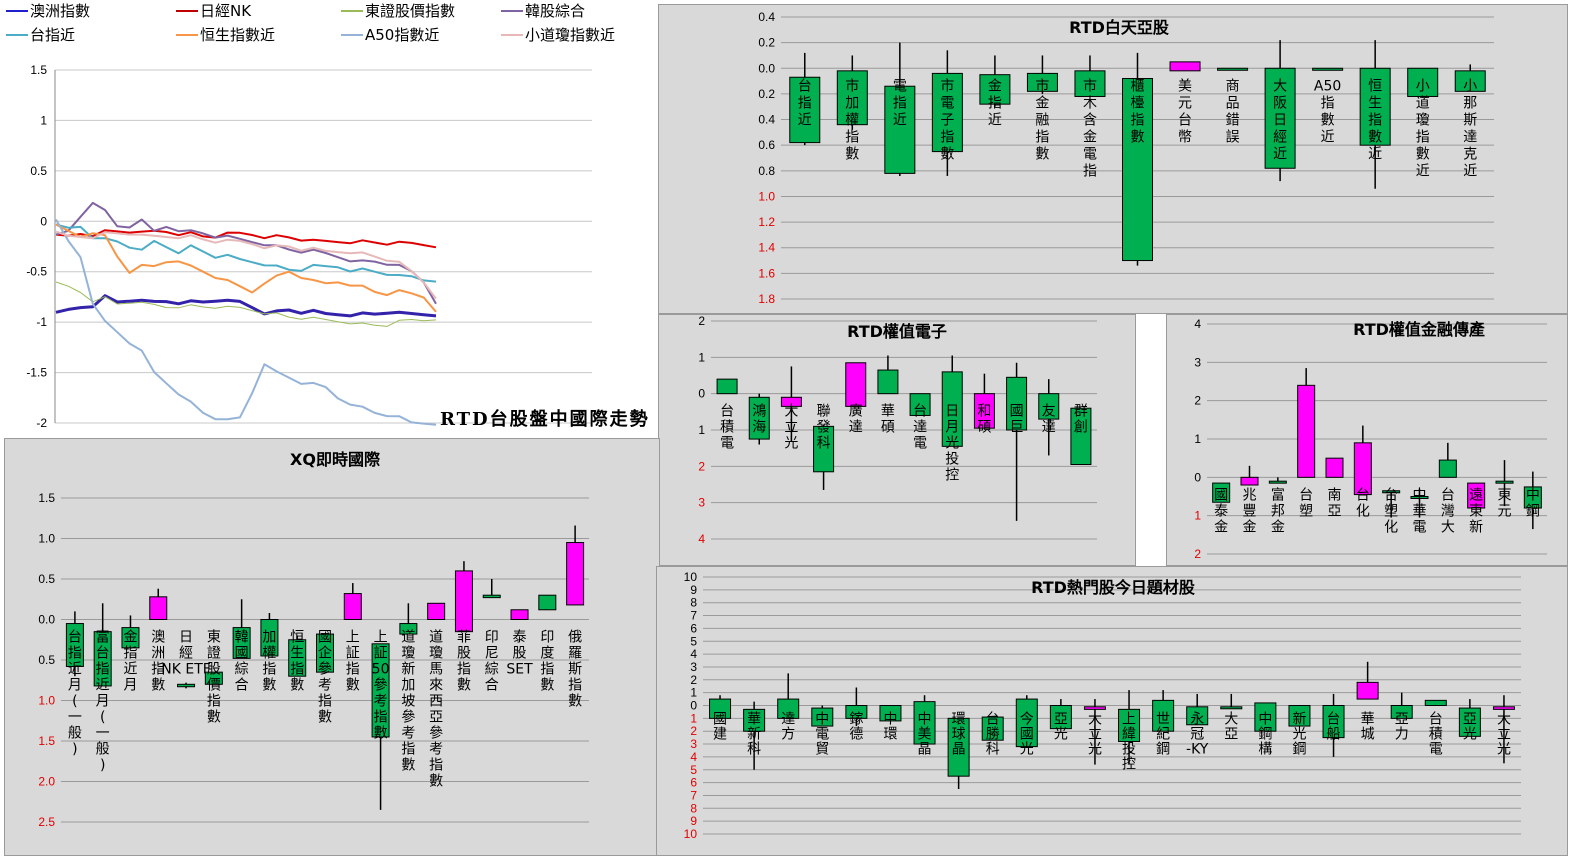 The width and height of the screenshot is (1575, 860). What do you see at coordinates (46, 782) in the screenshot?
I see `y-tick-label: 2.0` at bounding box center [46, 782].